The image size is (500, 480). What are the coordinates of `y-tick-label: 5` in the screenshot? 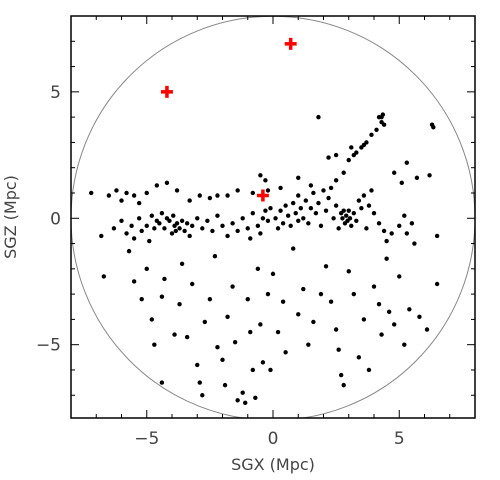 It's located at (55, 93).